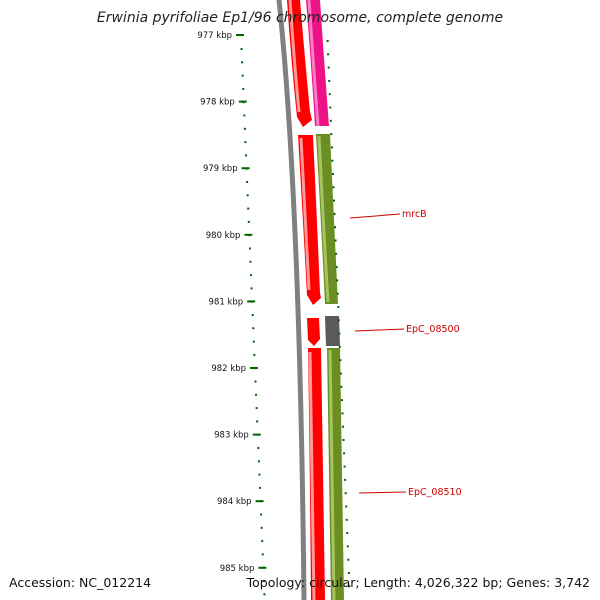  Describe the element at coordinates (223, 236) in the screenshot. I see `ruler-tick-label: 980 kbp` at that location.